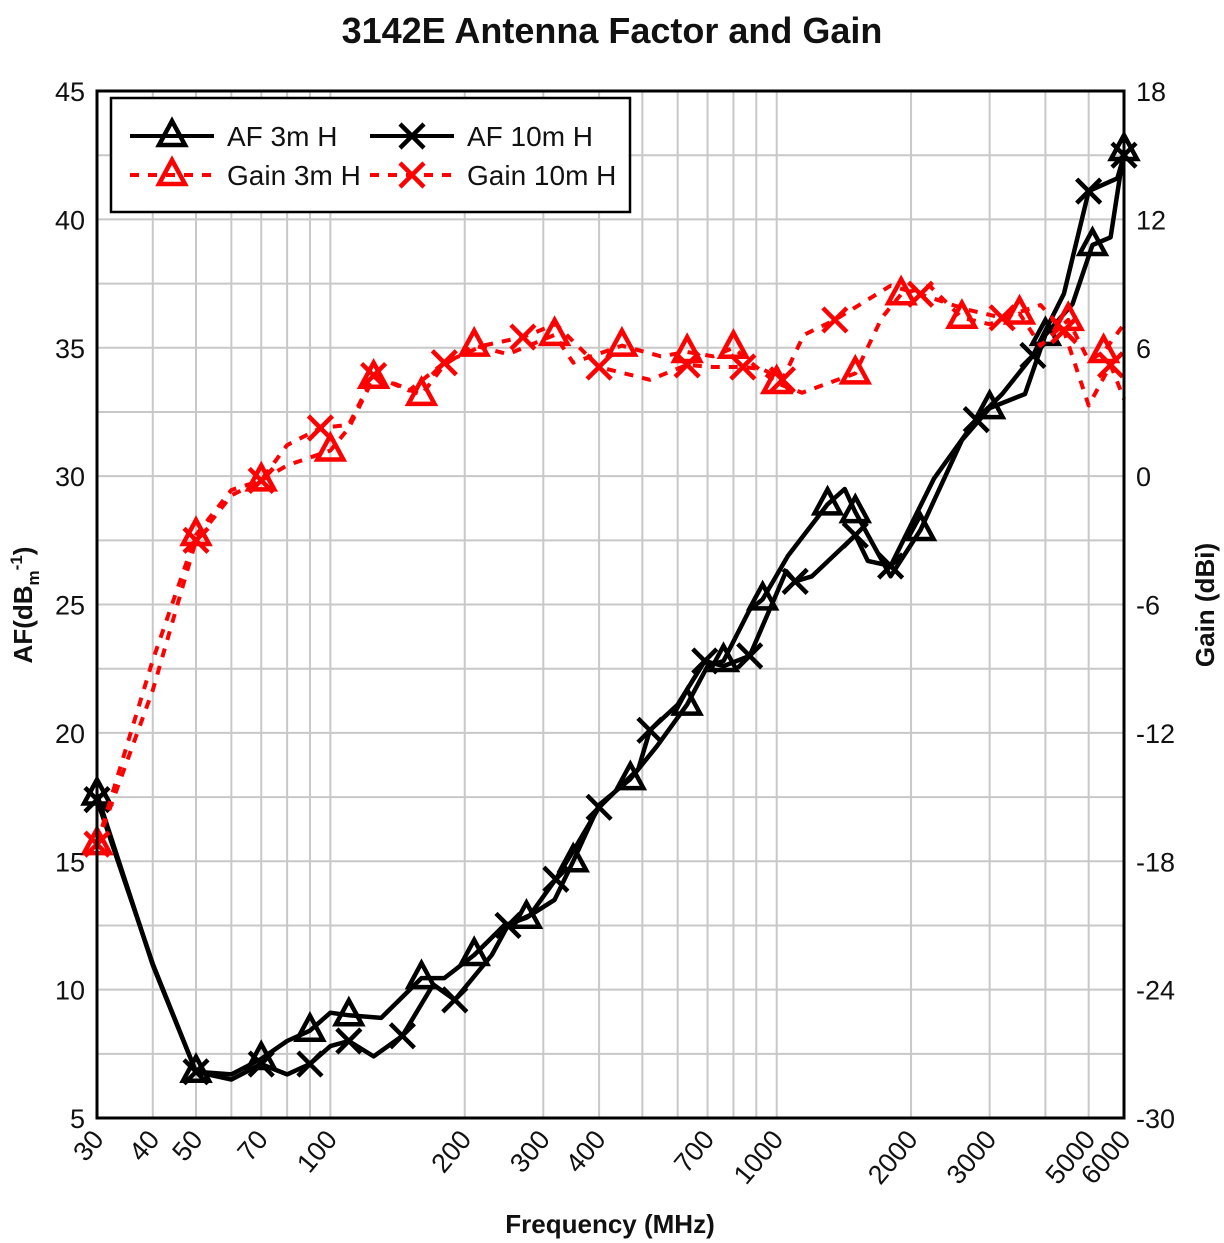  Describe the element at coordinates (1148, 606) in the screenshot. I see `y2-tick-label: -6` at that location.